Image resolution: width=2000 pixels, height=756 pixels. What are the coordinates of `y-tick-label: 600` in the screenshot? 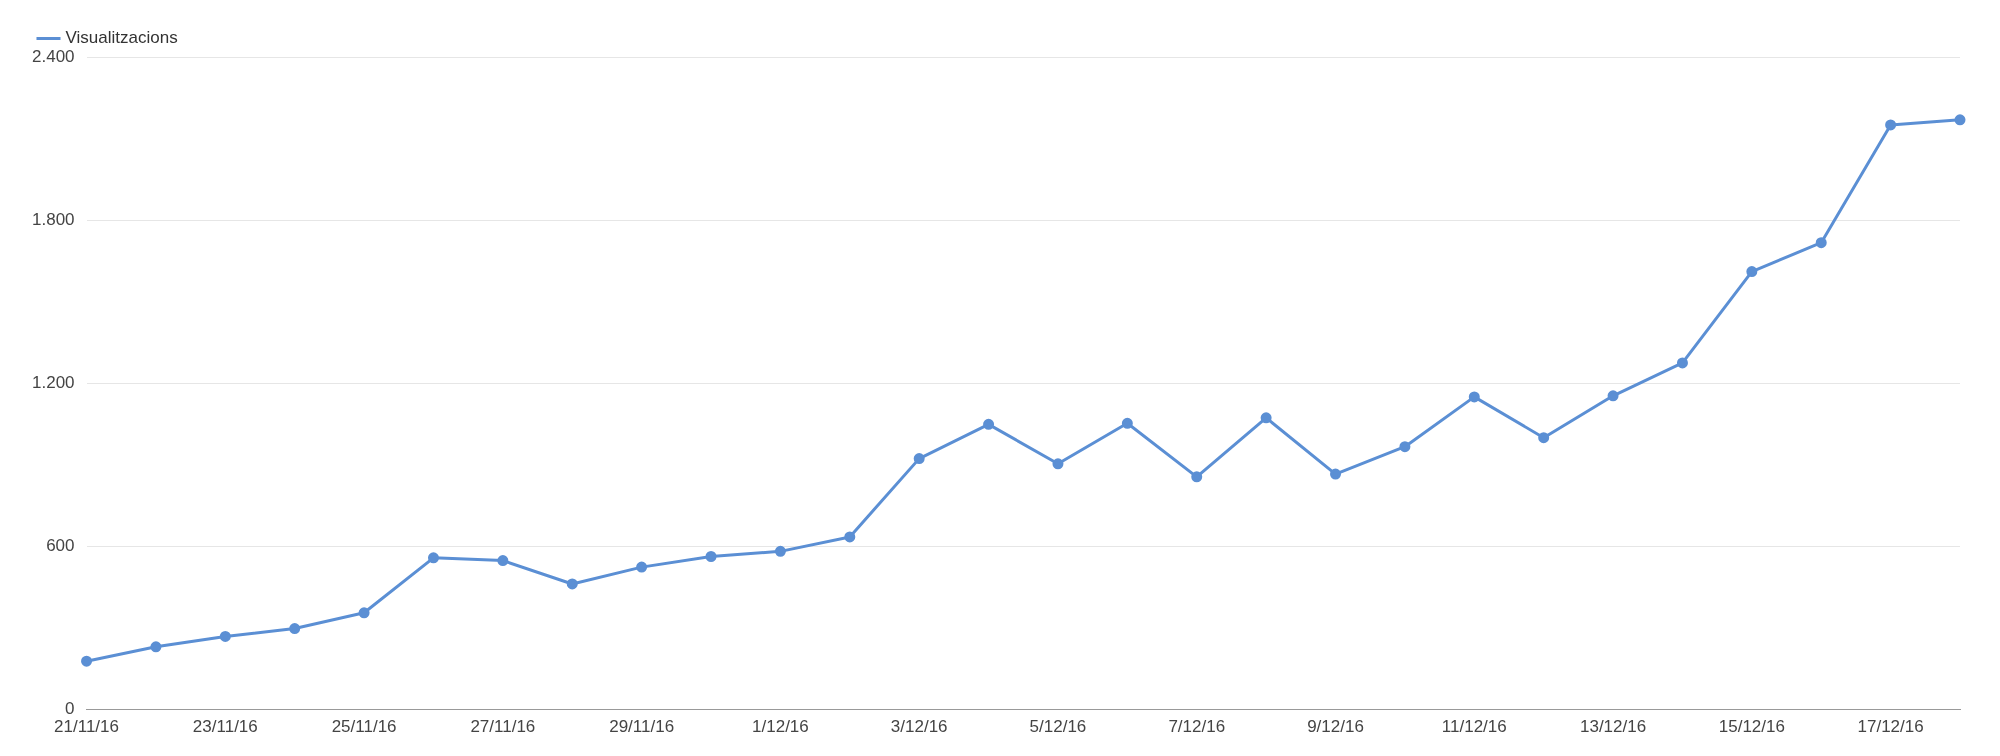 It's located at (60, 546).